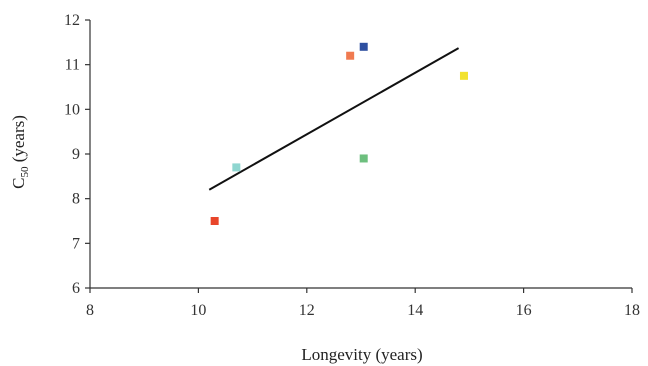 This screenshot has height=366, width=648. Describe the element at coordinates (524, 310) in the screenshot. I see `x-tick-label: 16` at that location.